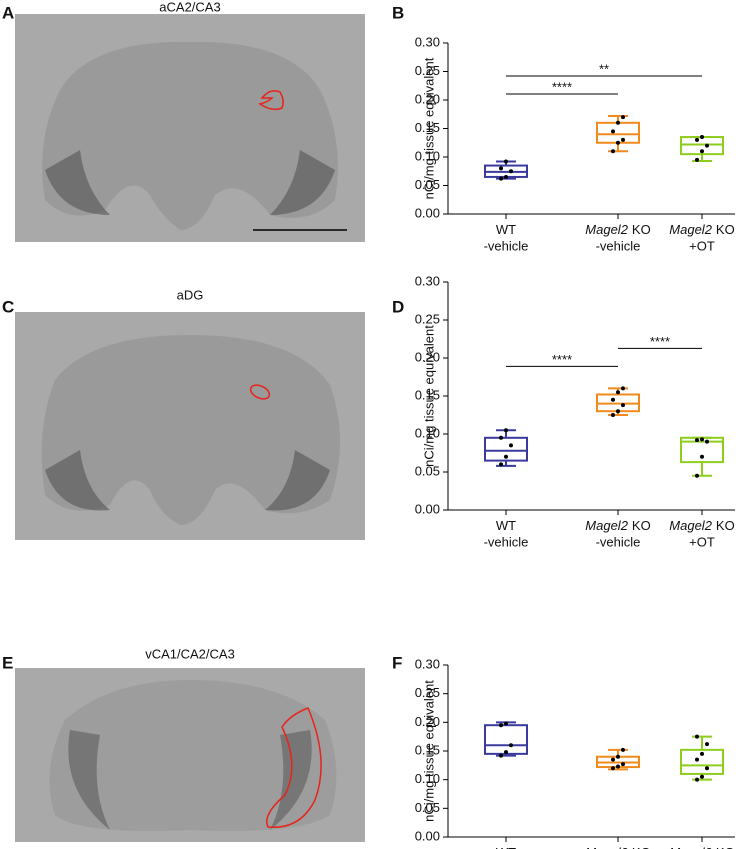 This screenshot has width=748, height=849. I want to click on panel-letter: E, so click(7, 662).